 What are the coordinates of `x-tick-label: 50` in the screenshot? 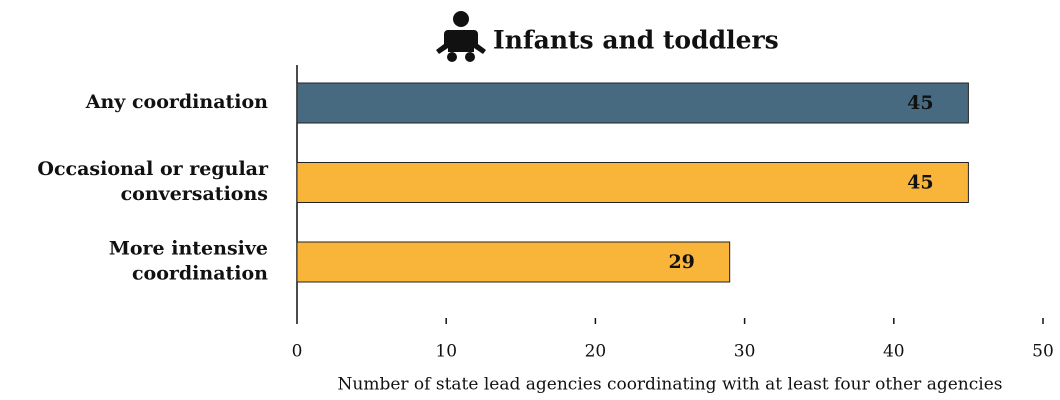 It's located at (1043, 352).